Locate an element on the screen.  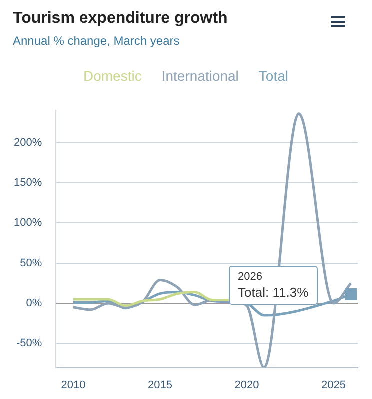
y-tick-label: 50% is located at coordinates (31, 263).